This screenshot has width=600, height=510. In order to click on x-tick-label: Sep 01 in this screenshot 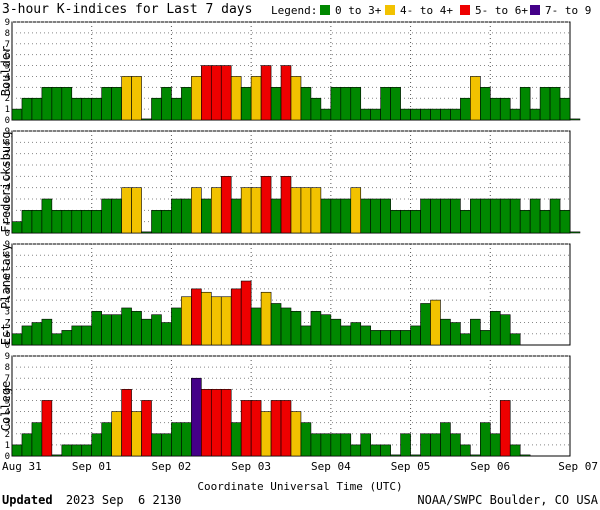, I will do `click(92, 466)`.